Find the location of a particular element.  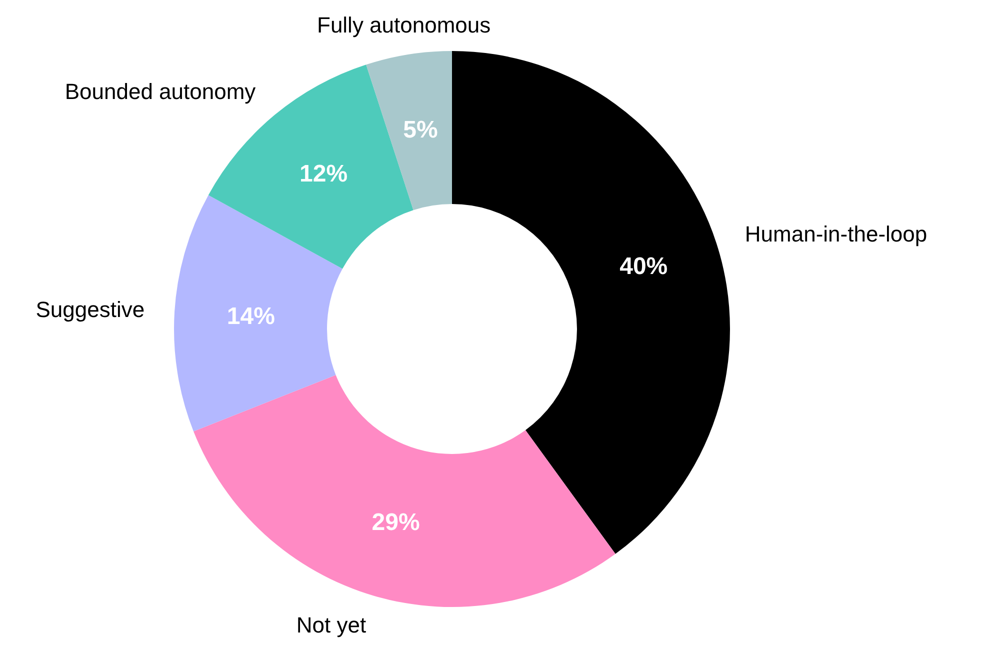

data-label: 29% is located at coordinates (396, 522).